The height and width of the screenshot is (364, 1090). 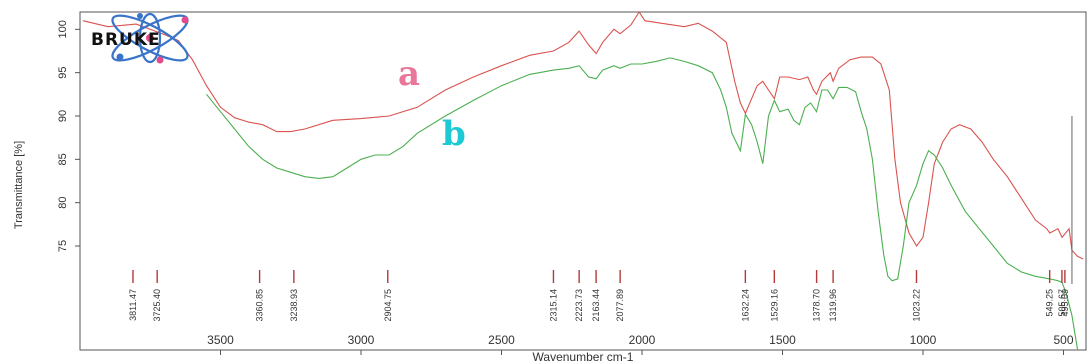 What do you see at coordinates (1065, 303) in the screenshot?
I see `peak-label: 495.09` at bounding box center [1065, 303].